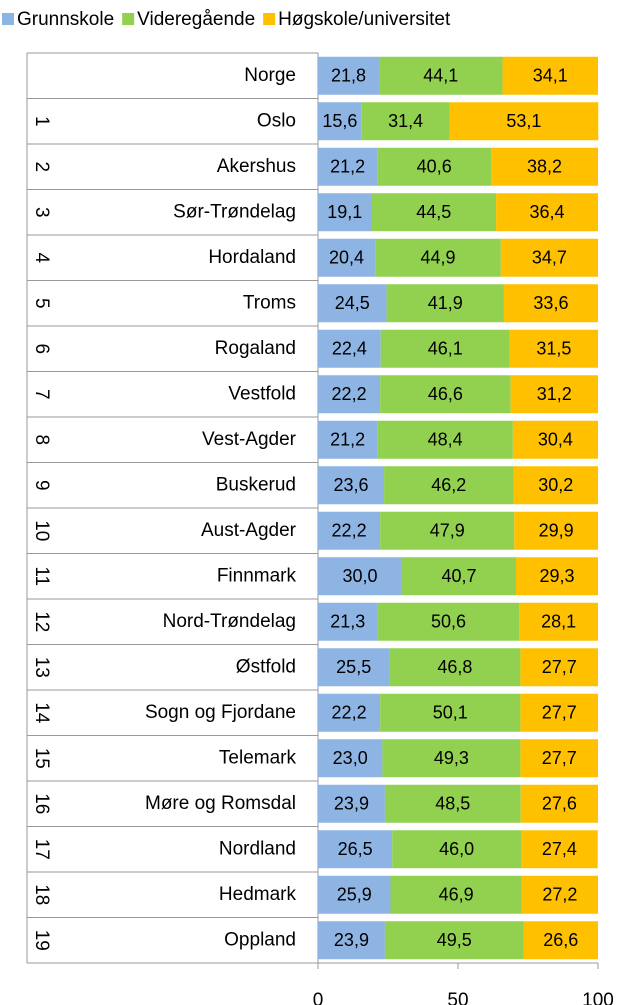 This screenshot has height=1005, width=641. What do you see at coordinates (359, 576) in the screenshot?
I see `value-label: 30,0` at bounding box center [359, 576].